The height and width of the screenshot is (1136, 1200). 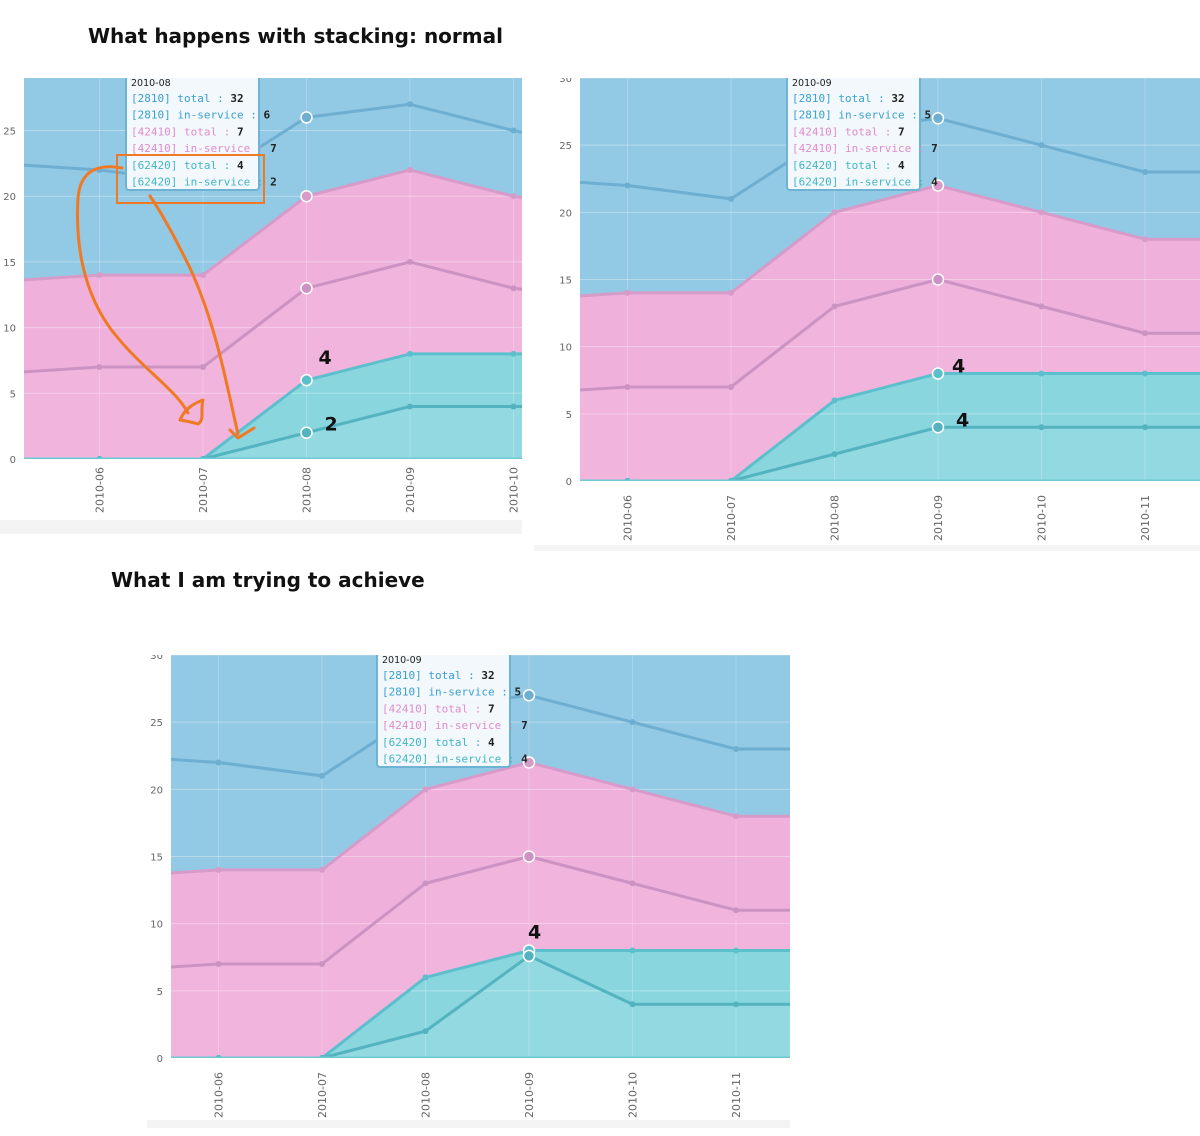 What do you see at coordinates (890, 380) in the screenshot?
I see `band-42410-in-service` at bounding box center [890, 380].